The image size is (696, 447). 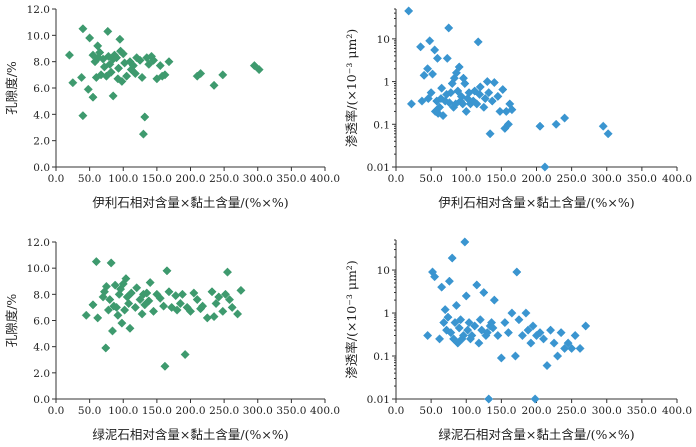 I want to click on y-tick-label: 8.0, so click(x=41, y=63).